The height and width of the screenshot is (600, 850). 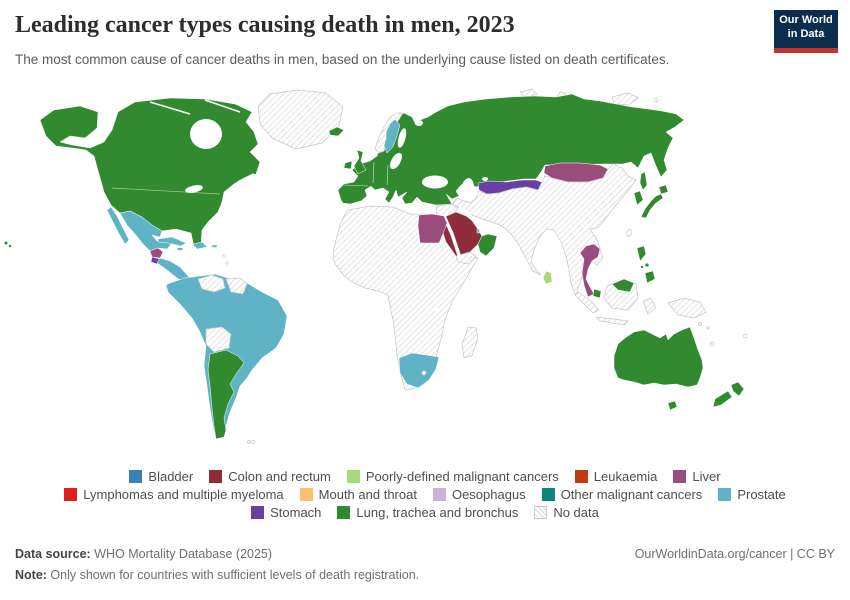 I want to click on no-data-swatch, so click(x=541, y=512).